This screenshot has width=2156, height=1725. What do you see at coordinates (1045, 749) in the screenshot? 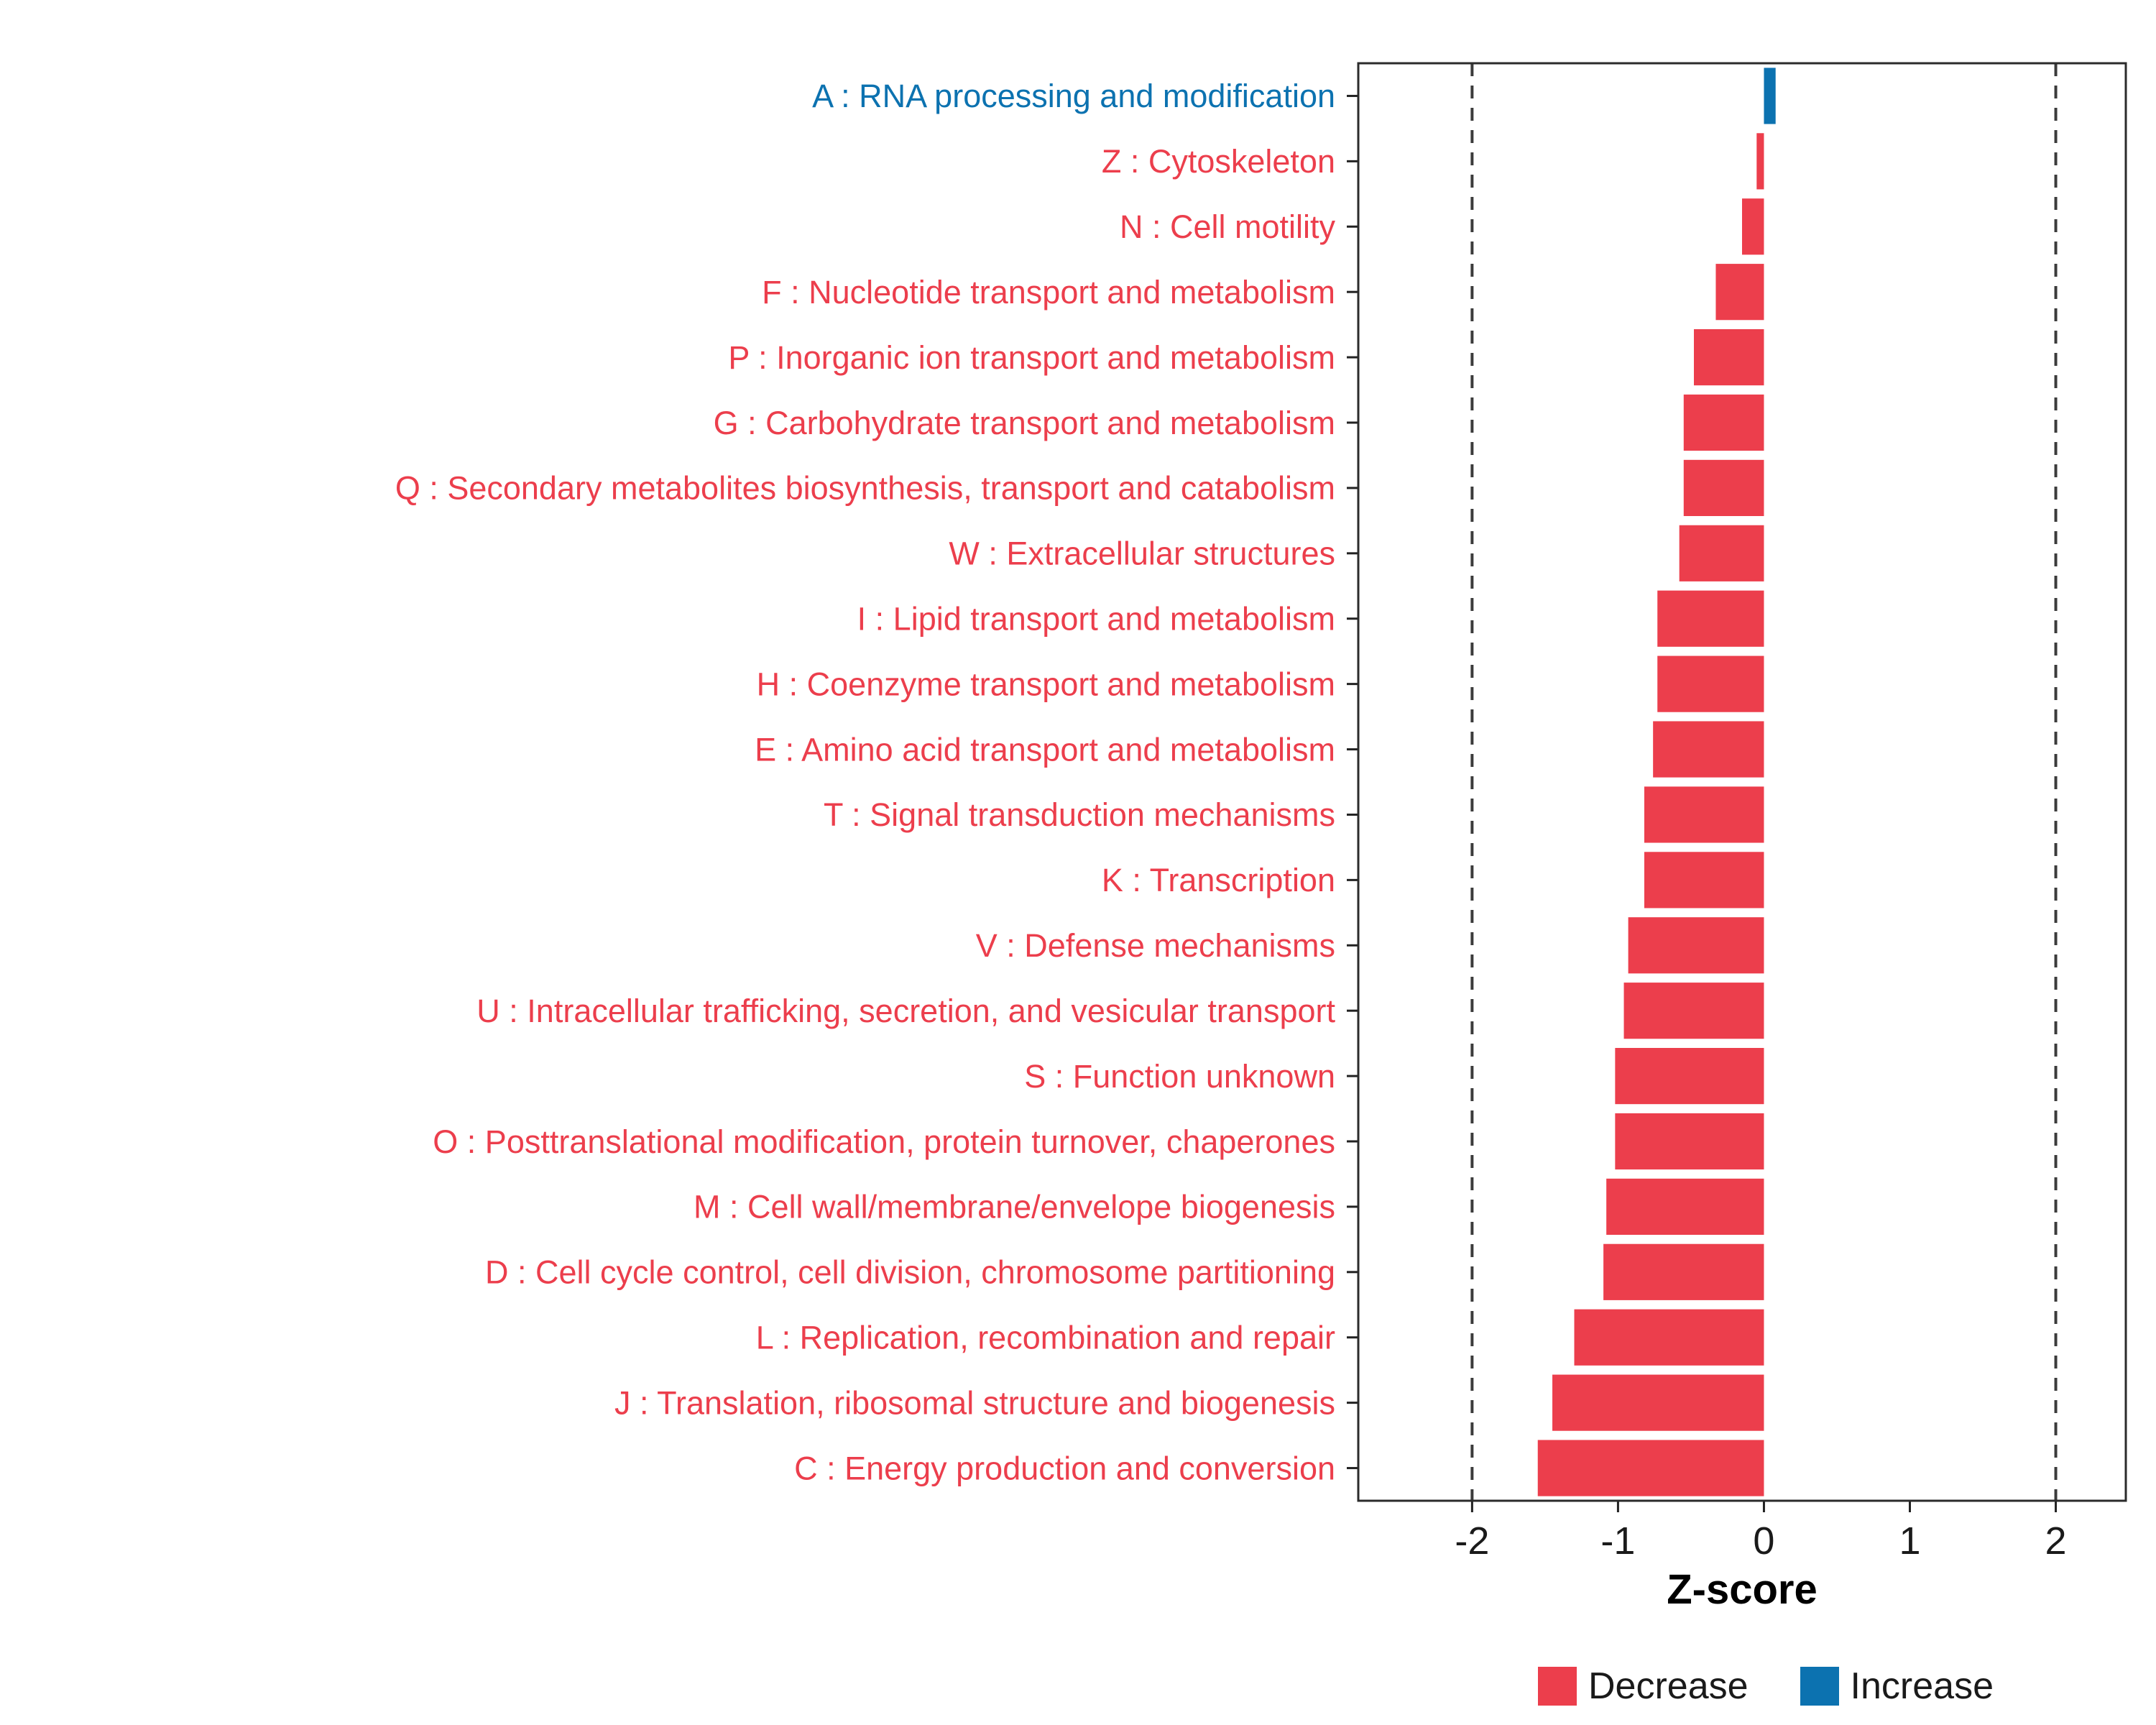
I see `category-label: E : Amino acid transport and metabolism` at bounding box center [1045, 749].